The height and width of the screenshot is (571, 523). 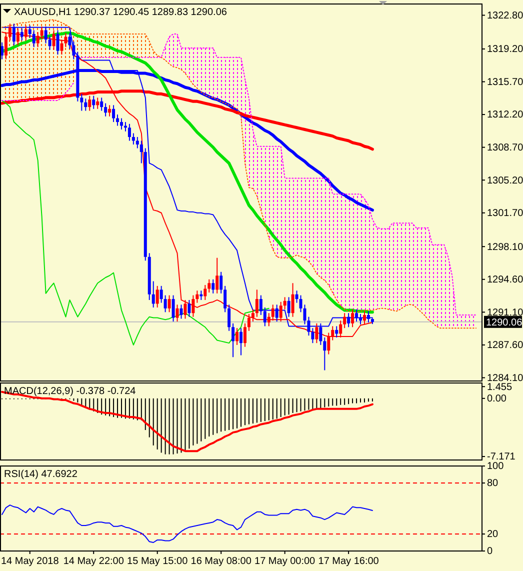 What do you see at coordinates (221, 562) in the screenshot?
I see `x-tick-label: 16 May 08:00` at bounding box center [221, 562].